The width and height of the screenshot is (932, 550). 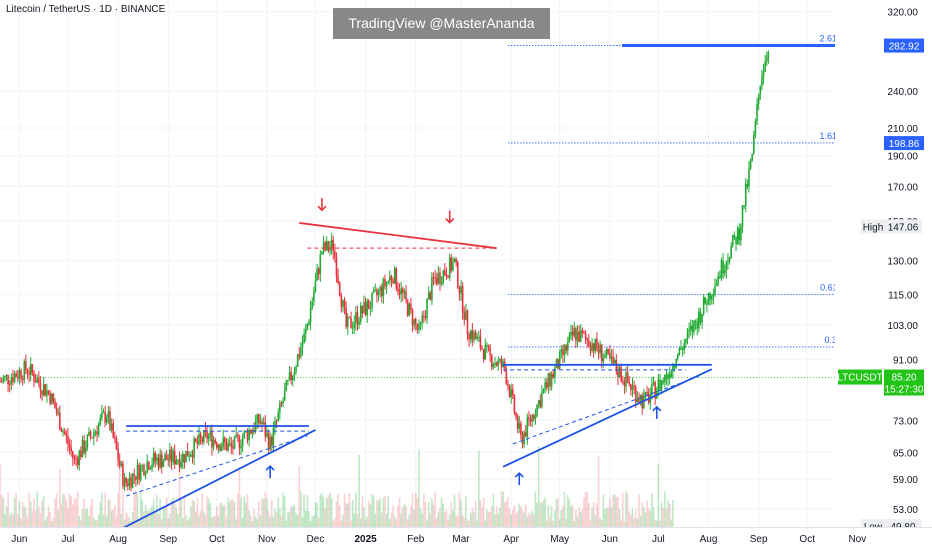 What do you see at coordinates (709, 539) in the screenshot?
I see `time-tick-label: Aug` at bounding box center [709, 539].